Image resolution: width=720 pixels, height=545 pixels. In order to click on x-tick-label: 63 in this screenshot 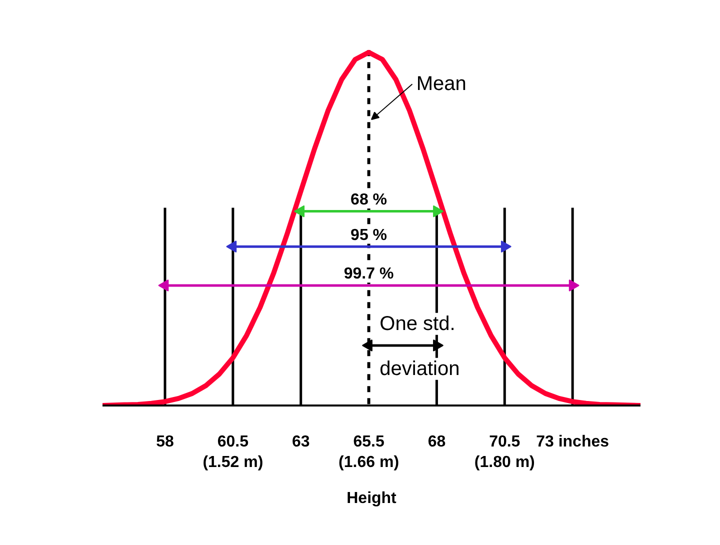, I will do `click(301, 442)`.